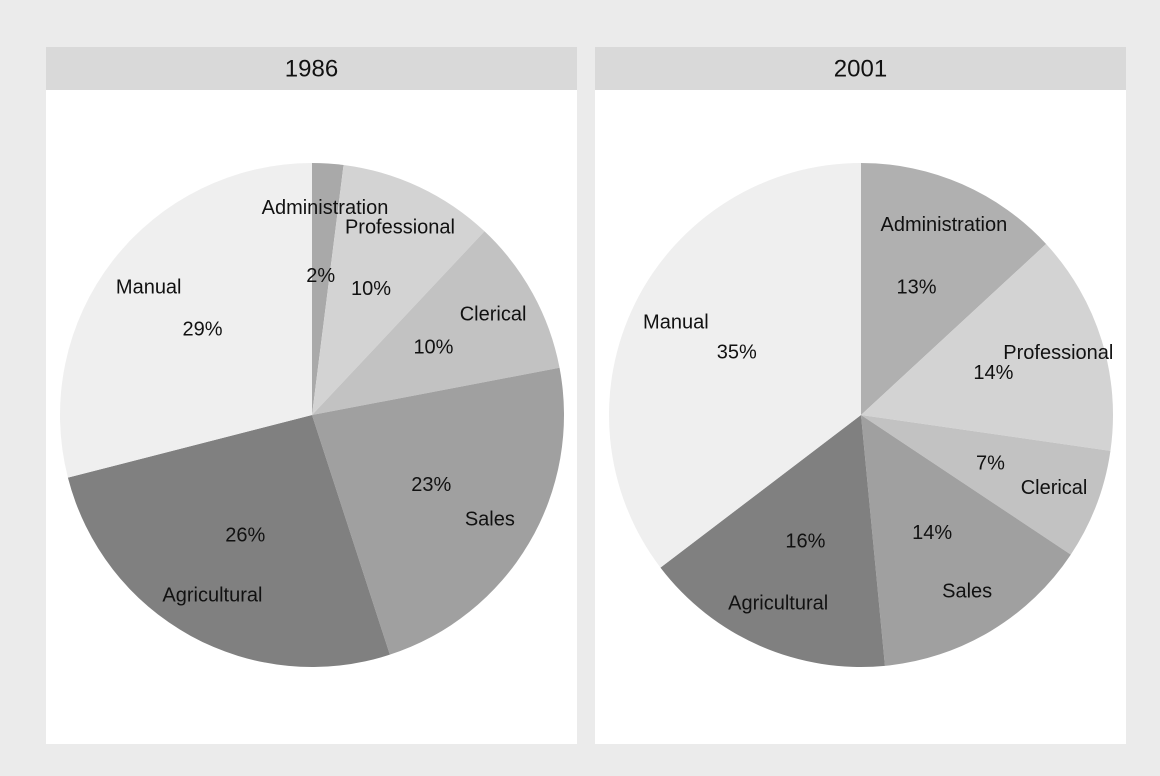 This screenshot has height=776, width=1160. What do you see at coordinates (320, 276) in the screenshot?
I see `value-label: 2%` at bounding box center [320, 276].